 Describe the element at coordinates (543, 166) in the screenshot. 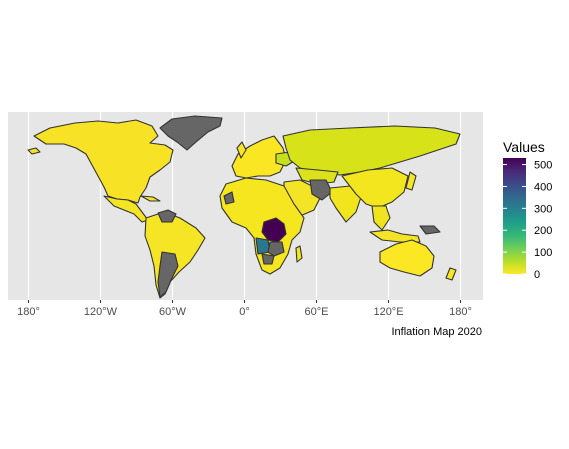

I see `legend-tick-label: 500` at that location.